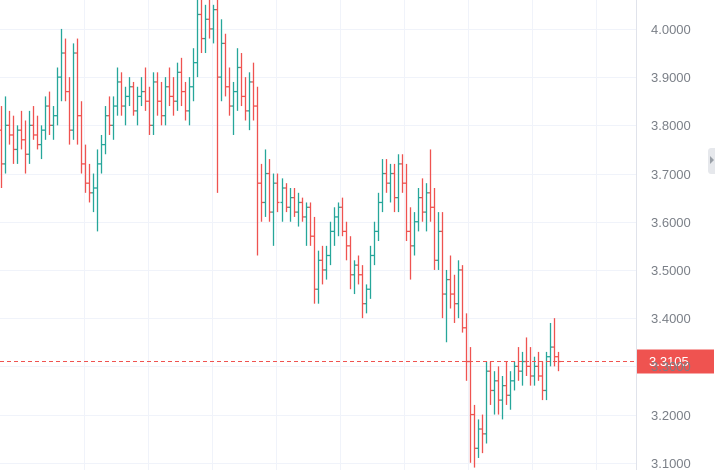  What do you see at coordinates (711, 161) in the screenshot?
I see `scroll-to-realtime-handle` at bounding box center [711, 161].